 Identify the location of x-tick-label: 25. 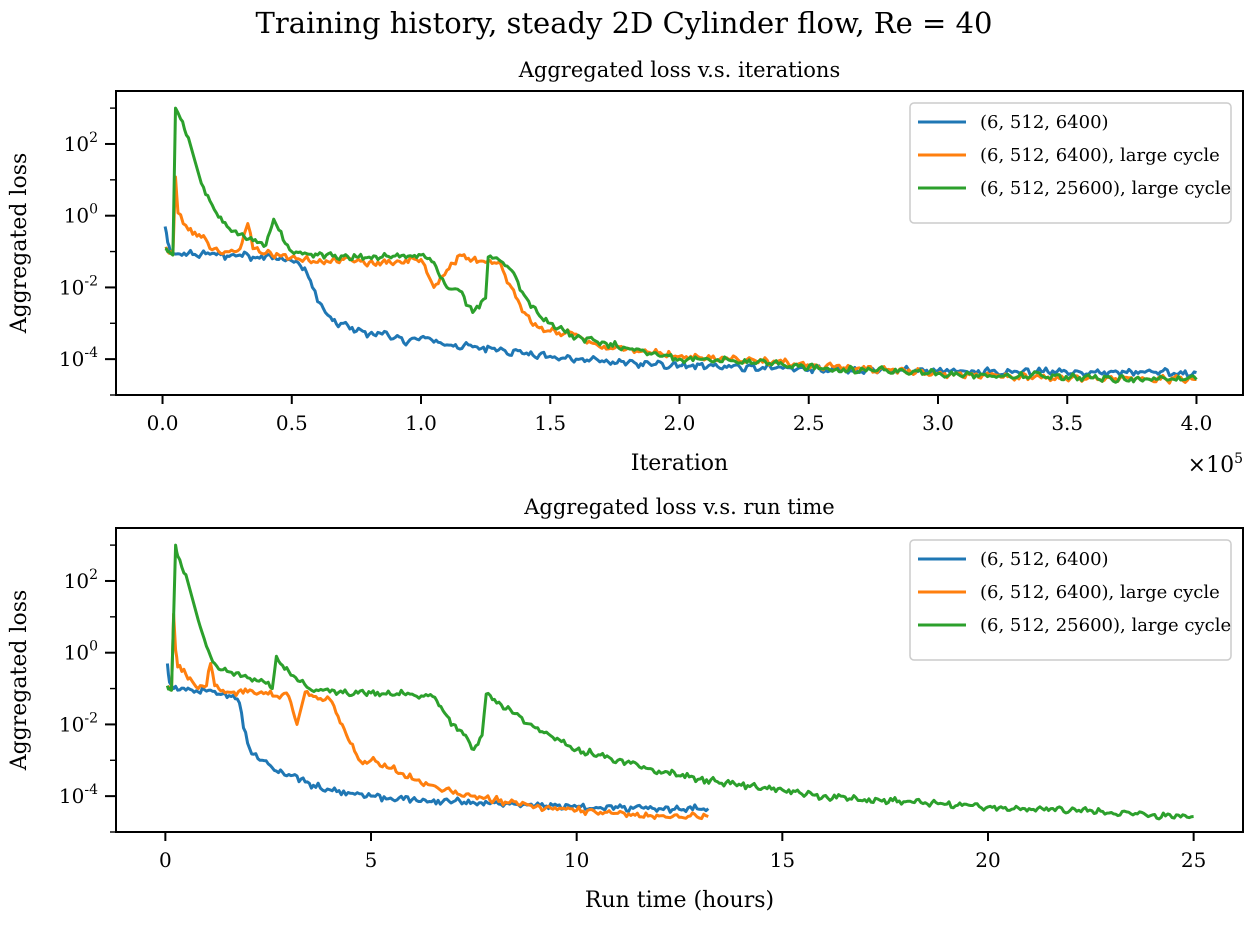
(1193, 860).